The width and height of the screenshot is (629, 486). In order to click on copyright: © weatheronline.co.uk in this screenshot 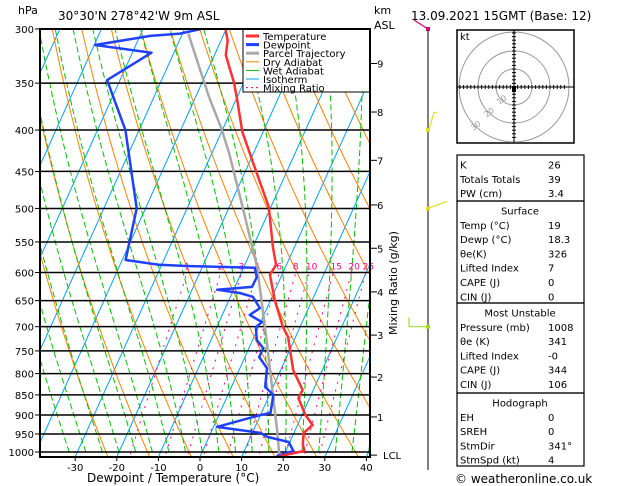, I will do `click(523, 479)`.